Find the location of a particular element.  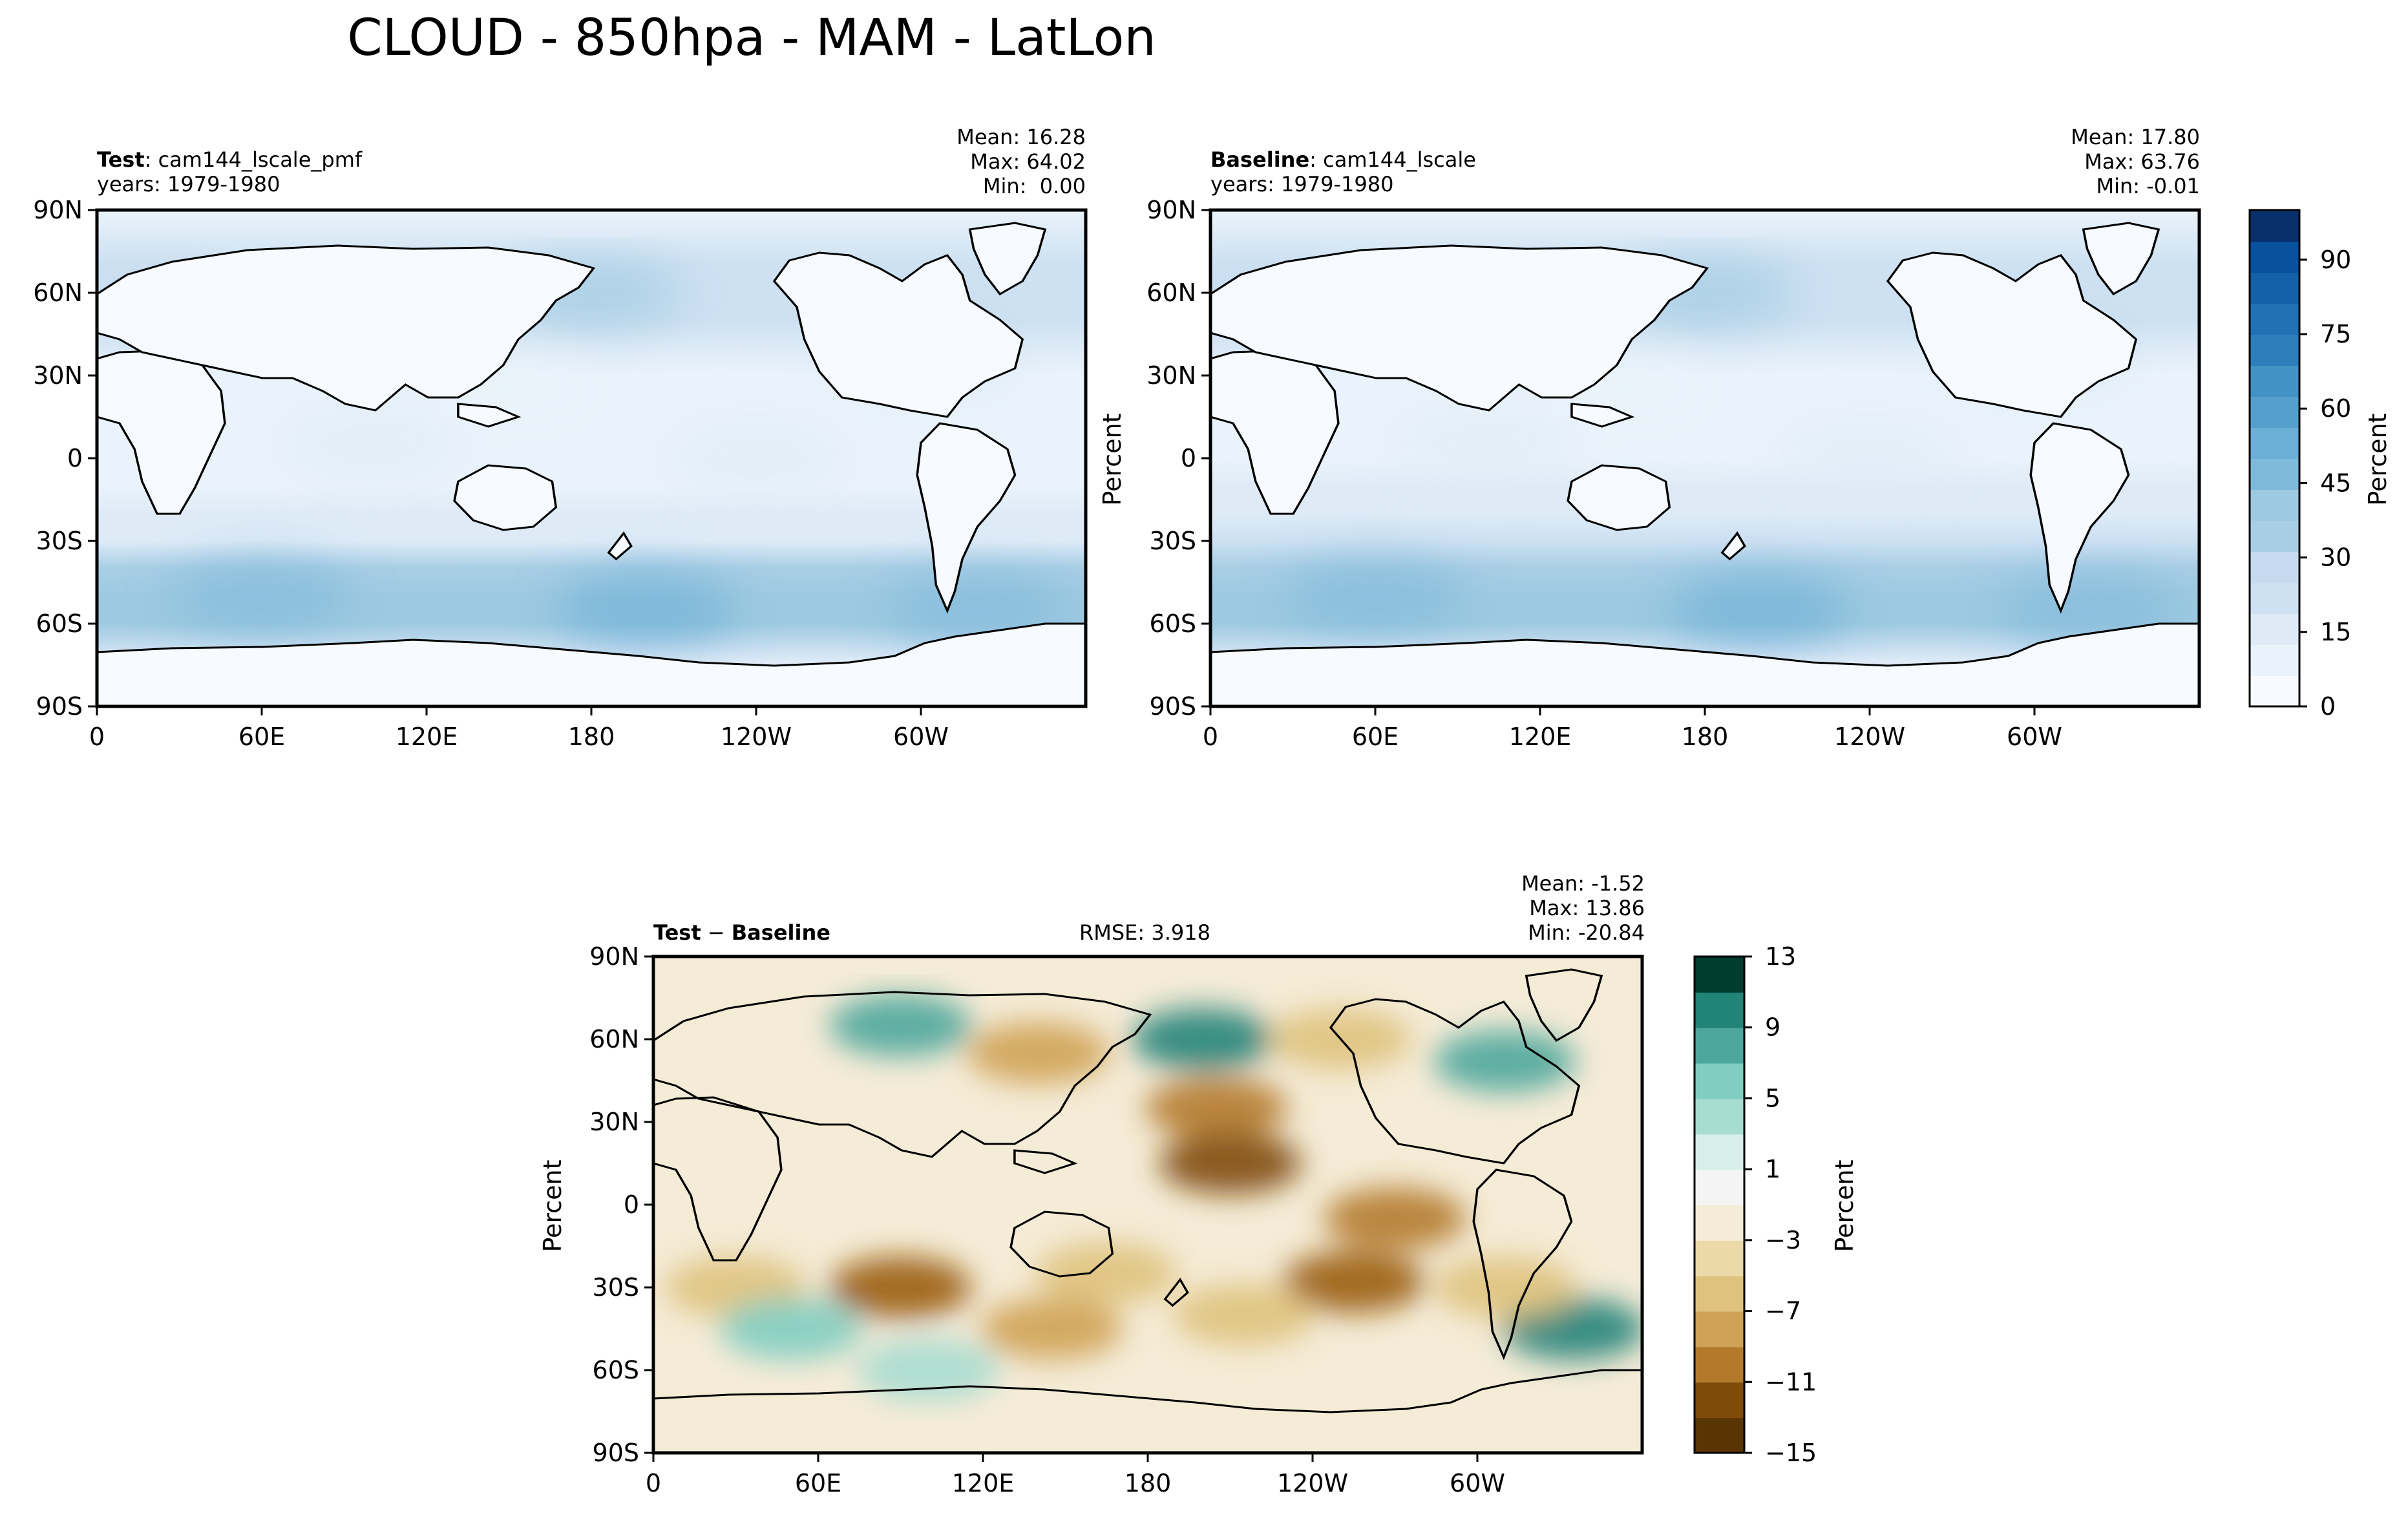

test-years: years: 1979-1980 is located at coordinates (188, 184).